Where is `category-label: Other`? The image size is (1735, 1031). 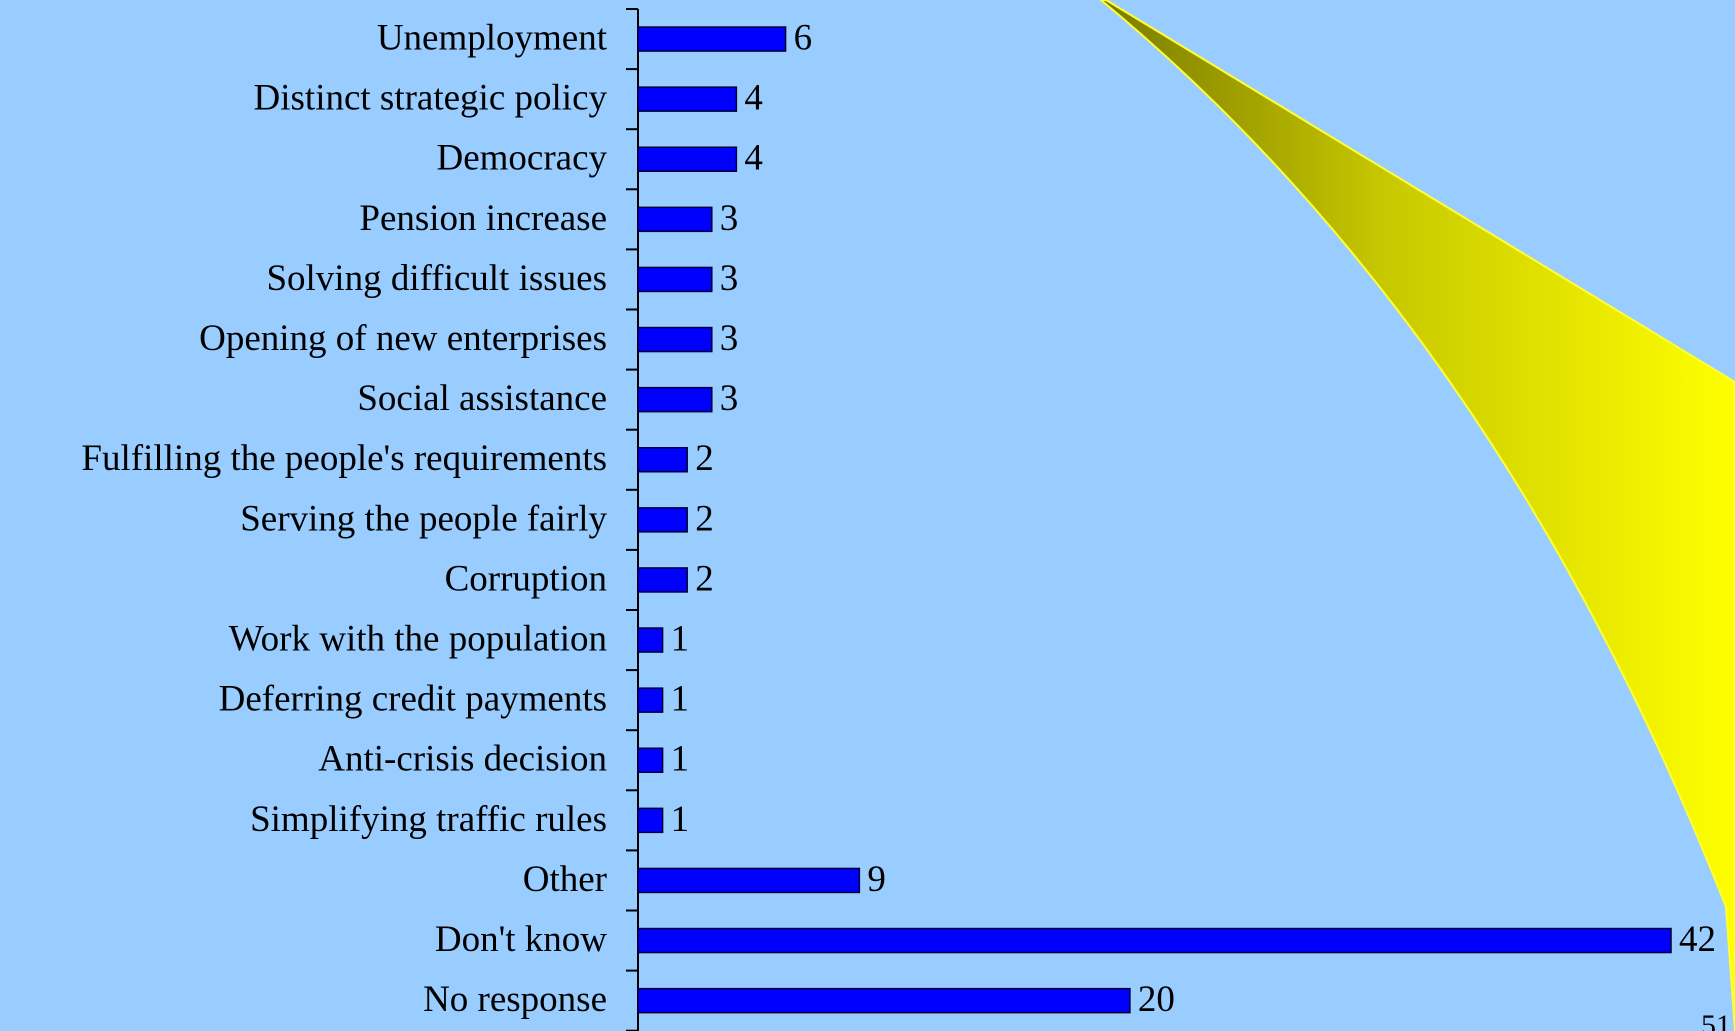
category-label: Other is located at coordinates (565, 879).